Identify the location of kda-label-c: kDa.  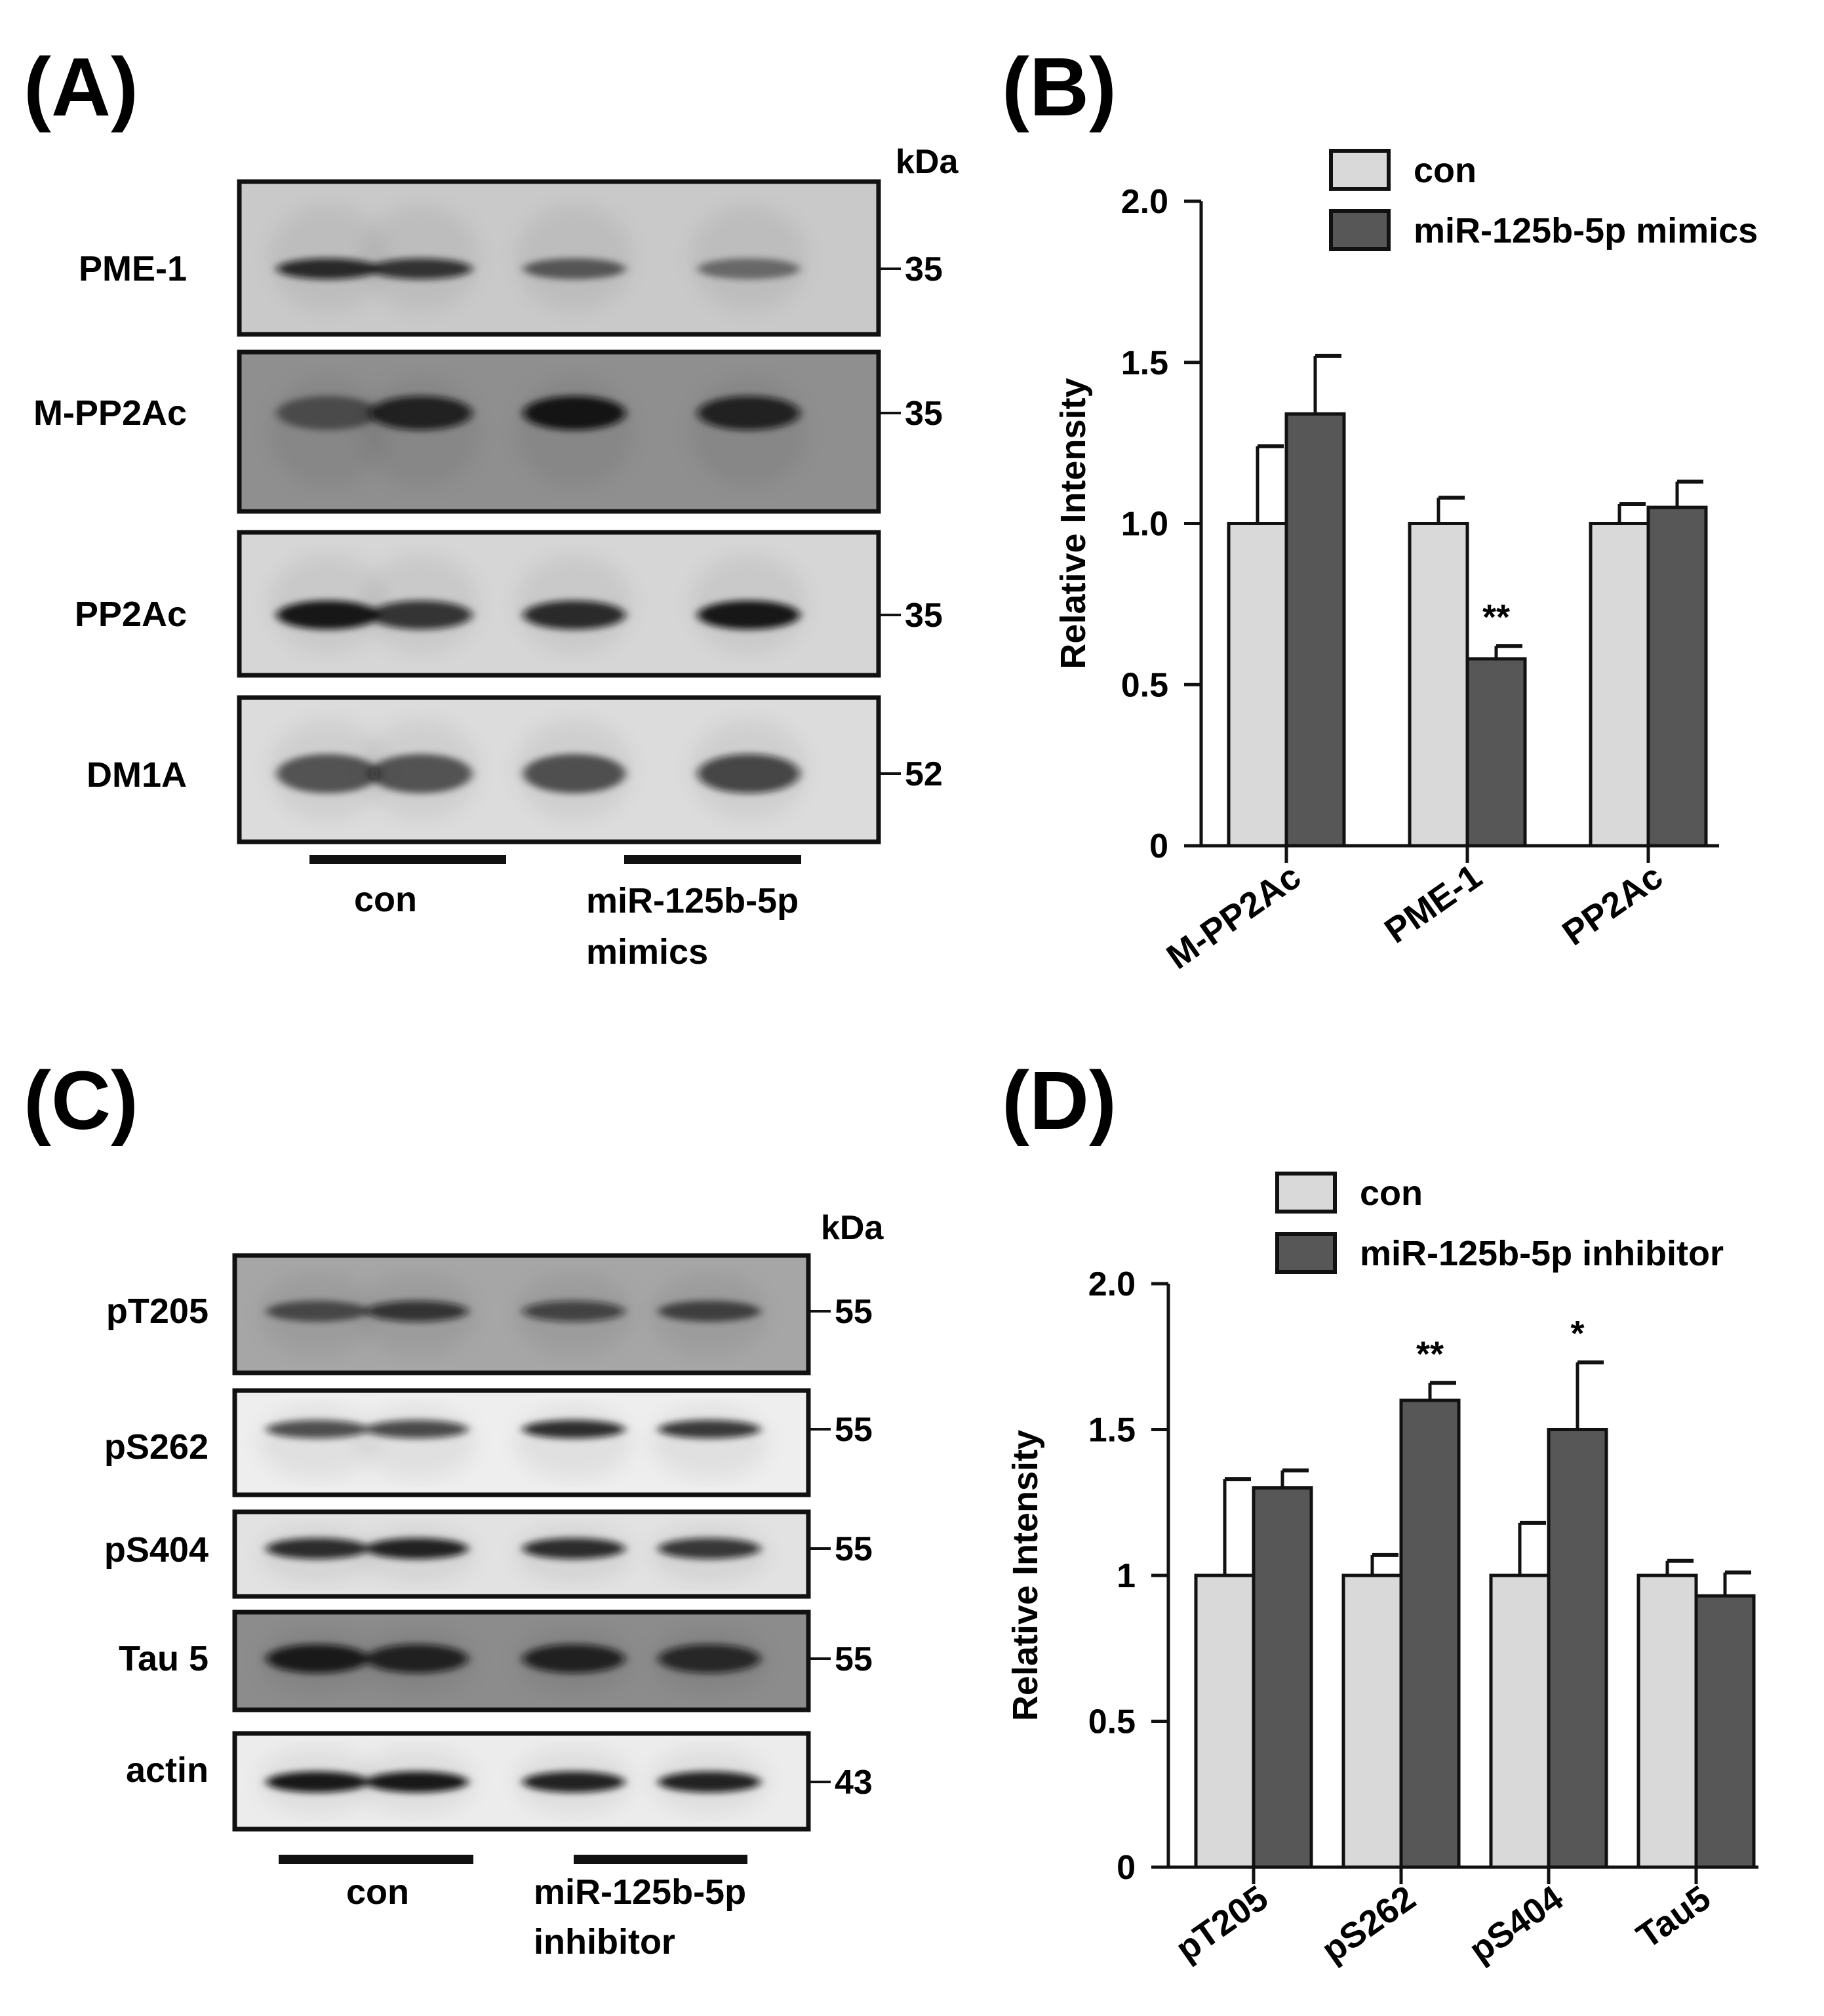
(852, 1228).